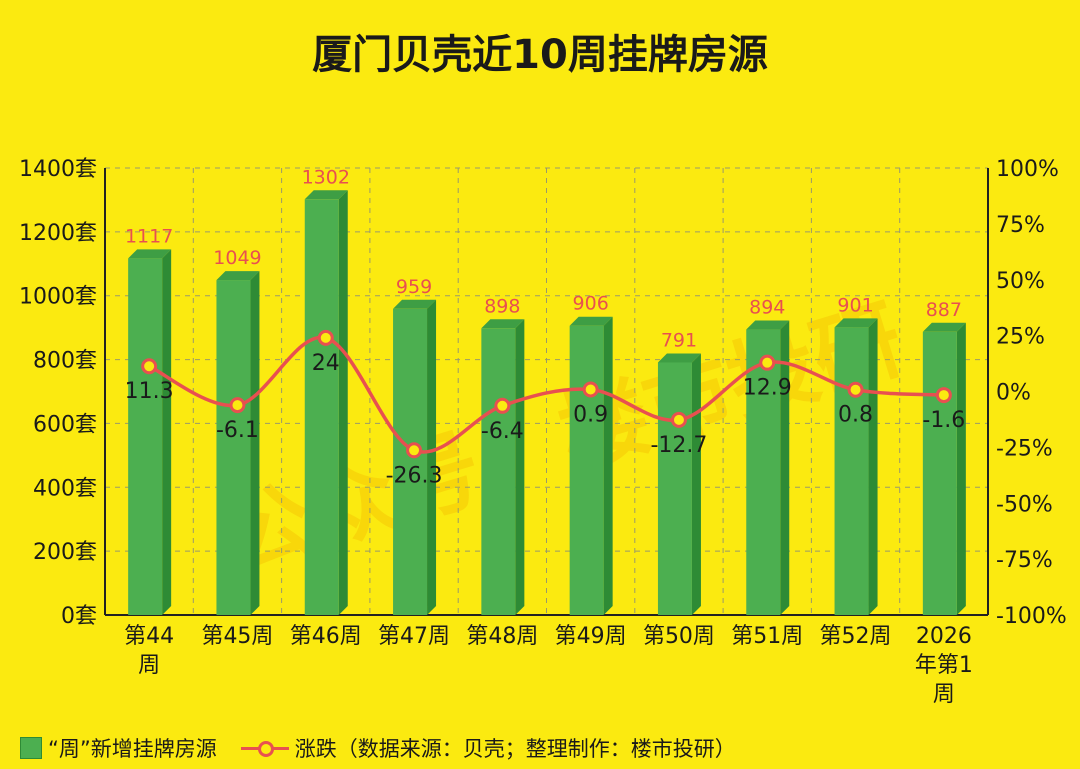  Describe the element at coordinates (679, 636) in the screenshot. I see `x-tick-label: 第50周` at that location.